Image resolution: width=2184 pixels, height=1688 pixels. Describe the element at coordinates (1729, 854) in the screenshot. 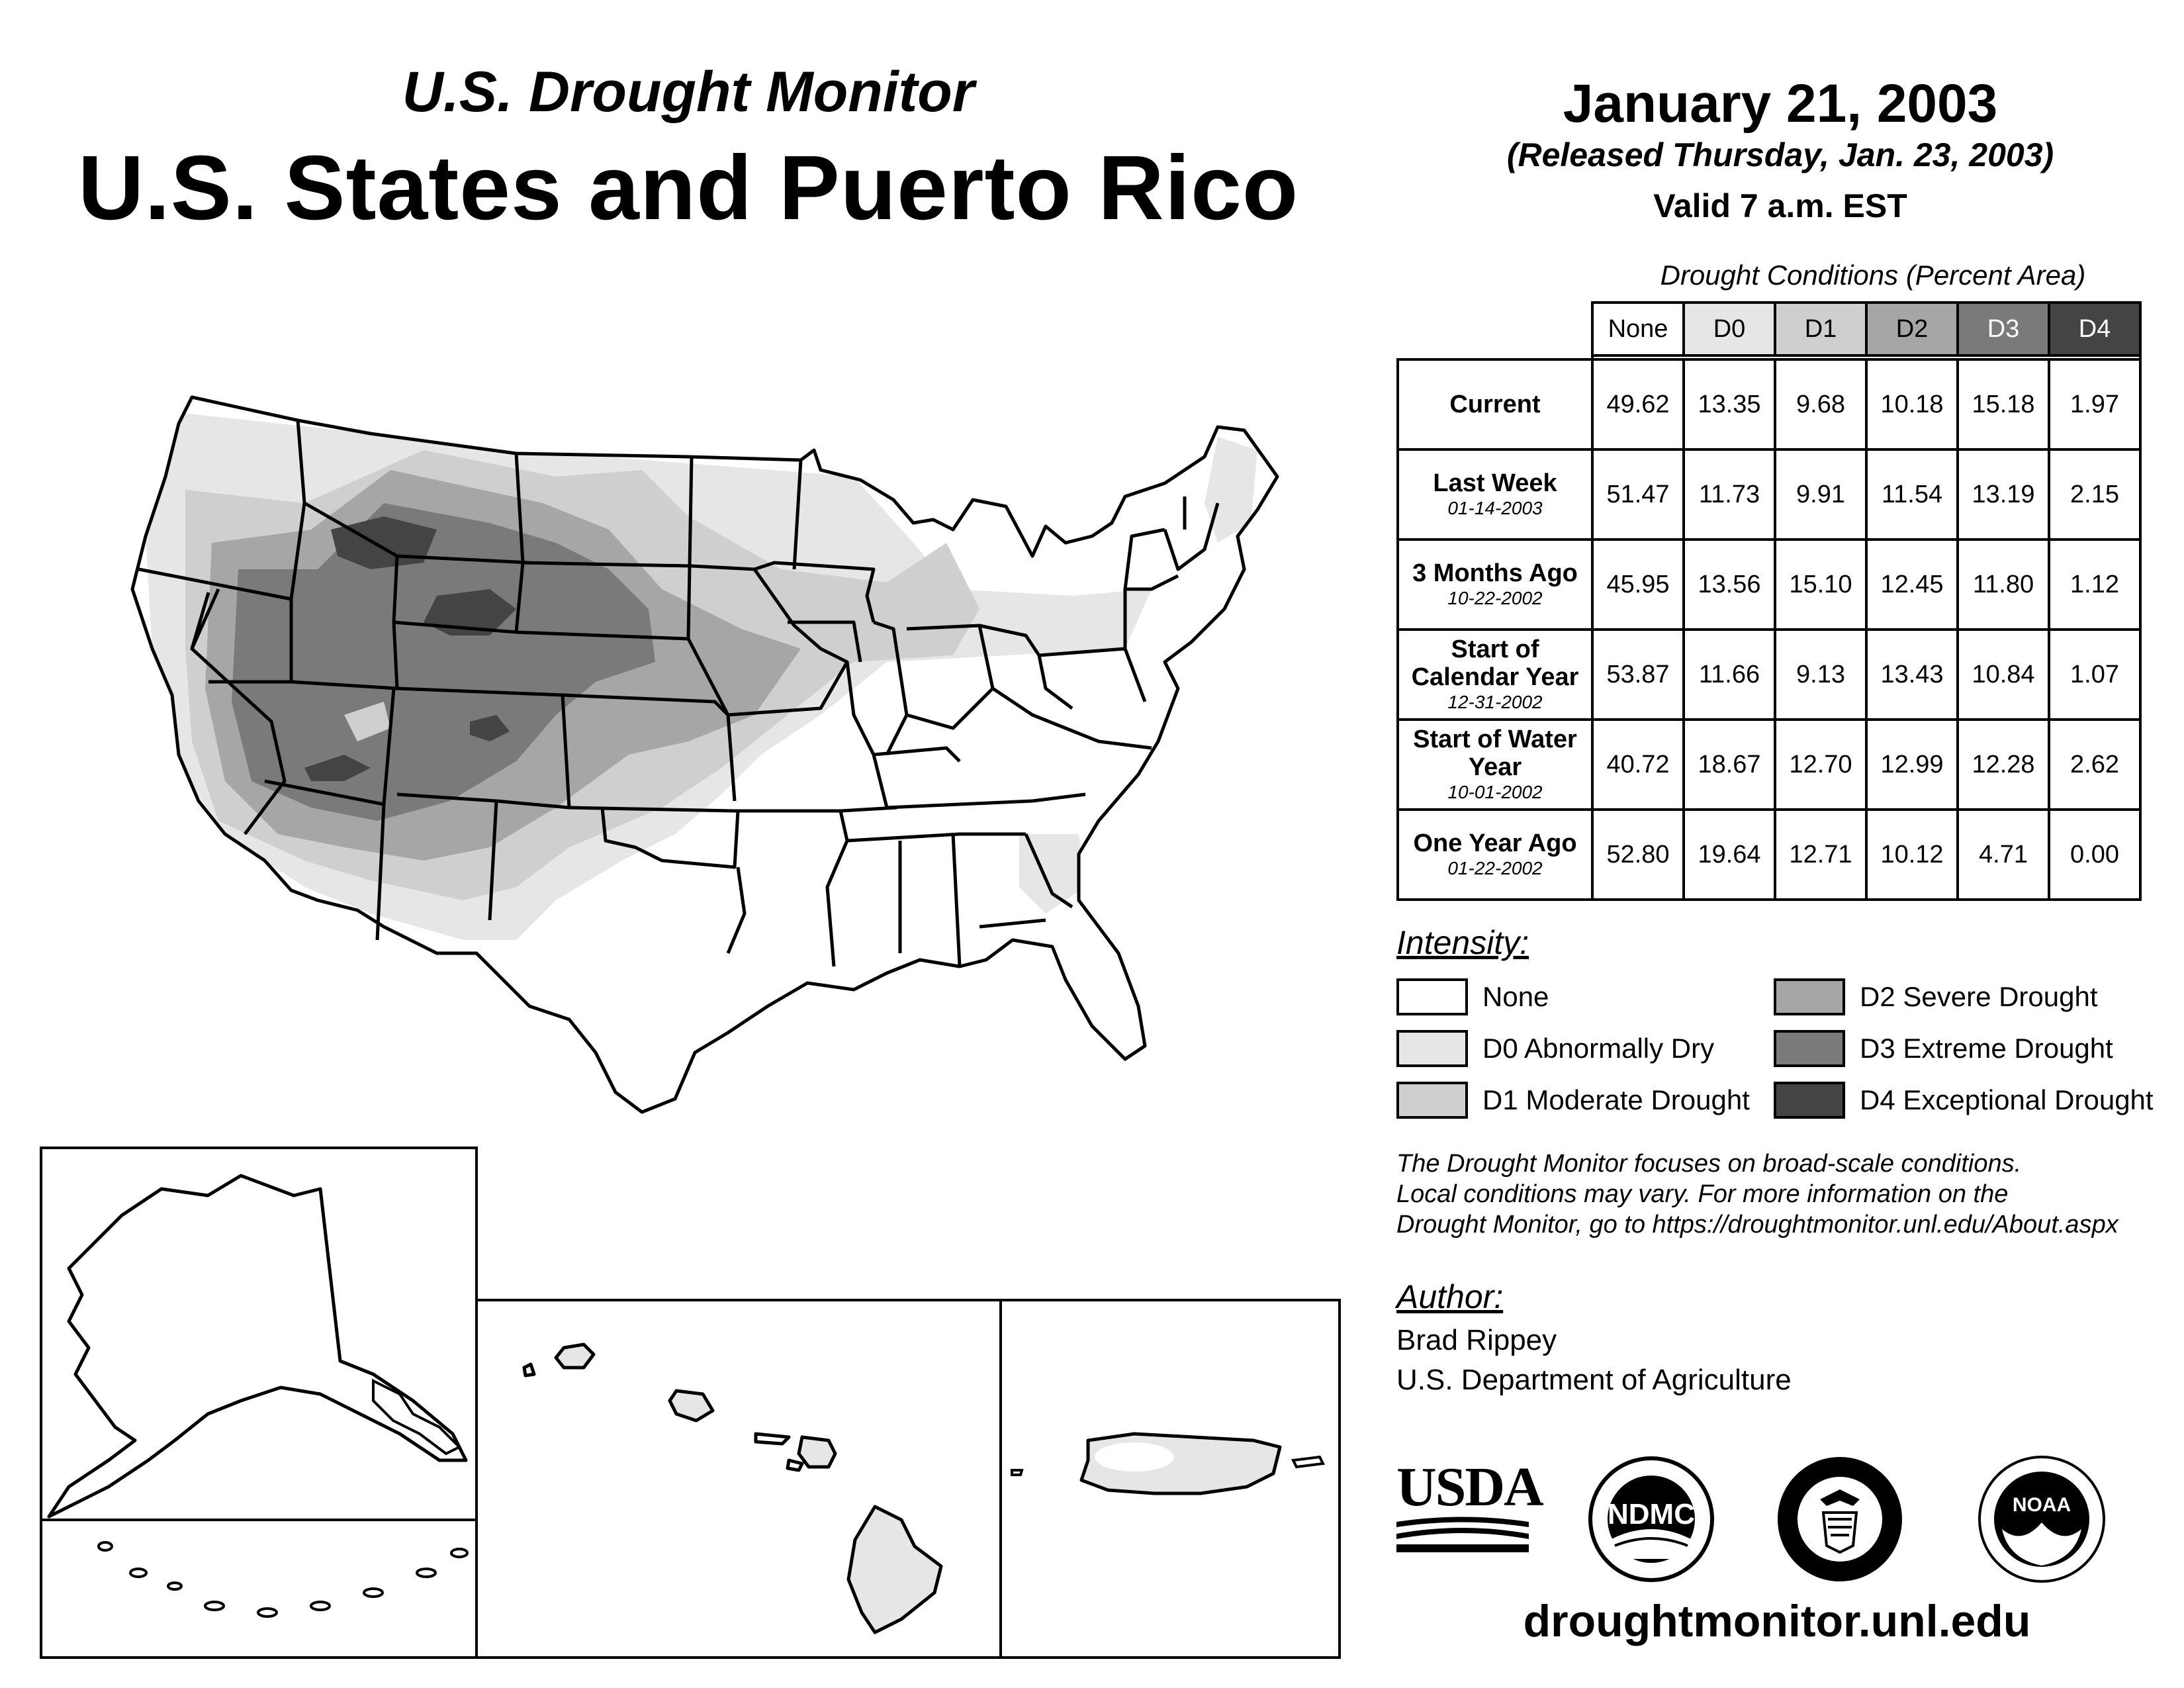

I see `table-cell: 19.64` at that location.